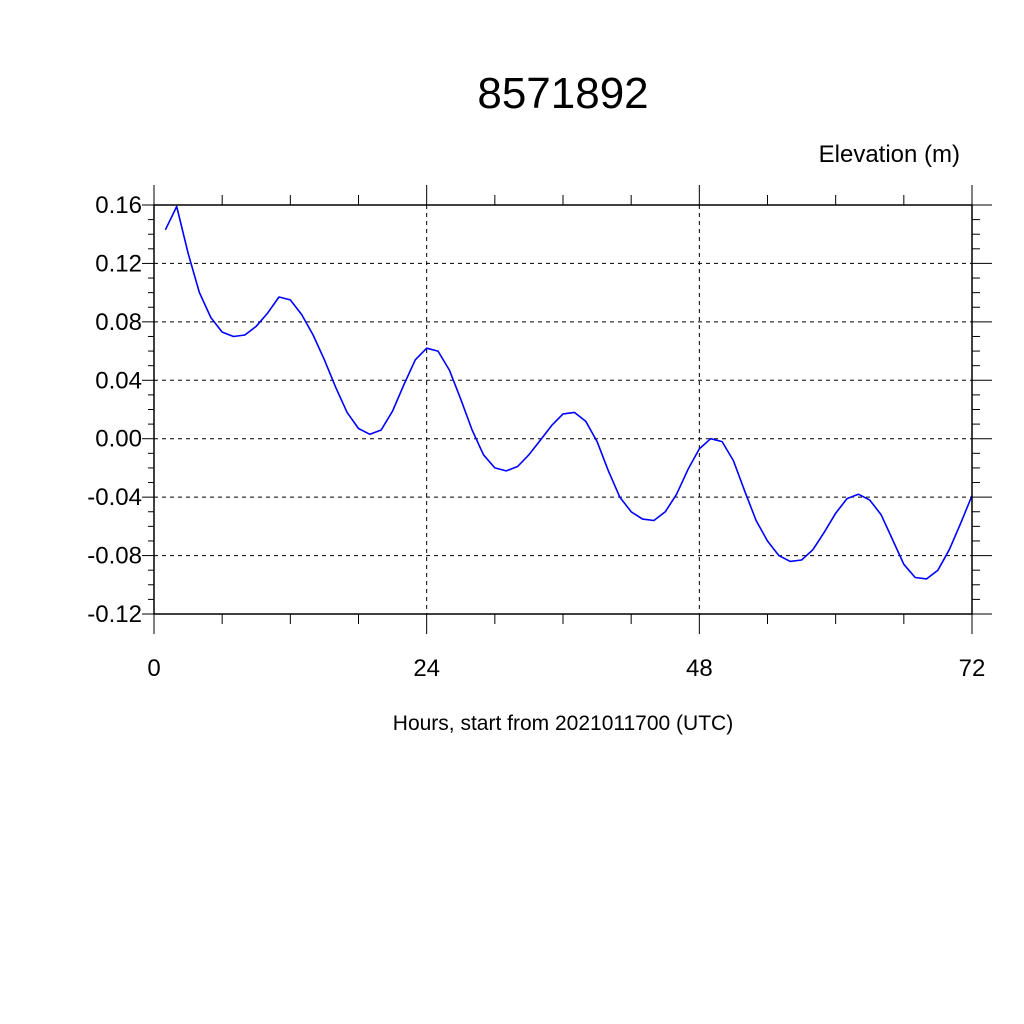 Image resolution: width=1024 pixels, height=1024 pixels. What do you see at coordinates (114, 497) in the screenshot?
I see `y-tick-label: -0.04` at bounding box center [114, 497].